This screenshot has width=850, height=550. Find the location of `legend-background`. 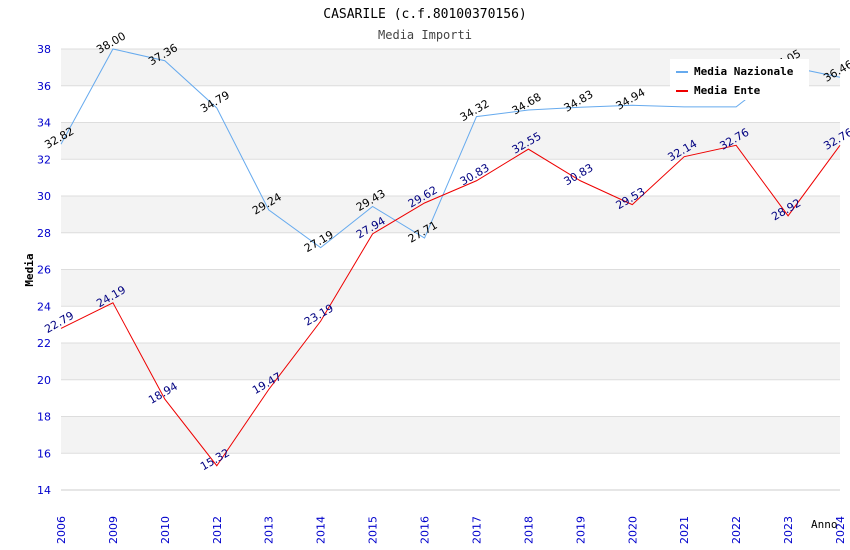

legend-background is located at coordinates (739, 79).